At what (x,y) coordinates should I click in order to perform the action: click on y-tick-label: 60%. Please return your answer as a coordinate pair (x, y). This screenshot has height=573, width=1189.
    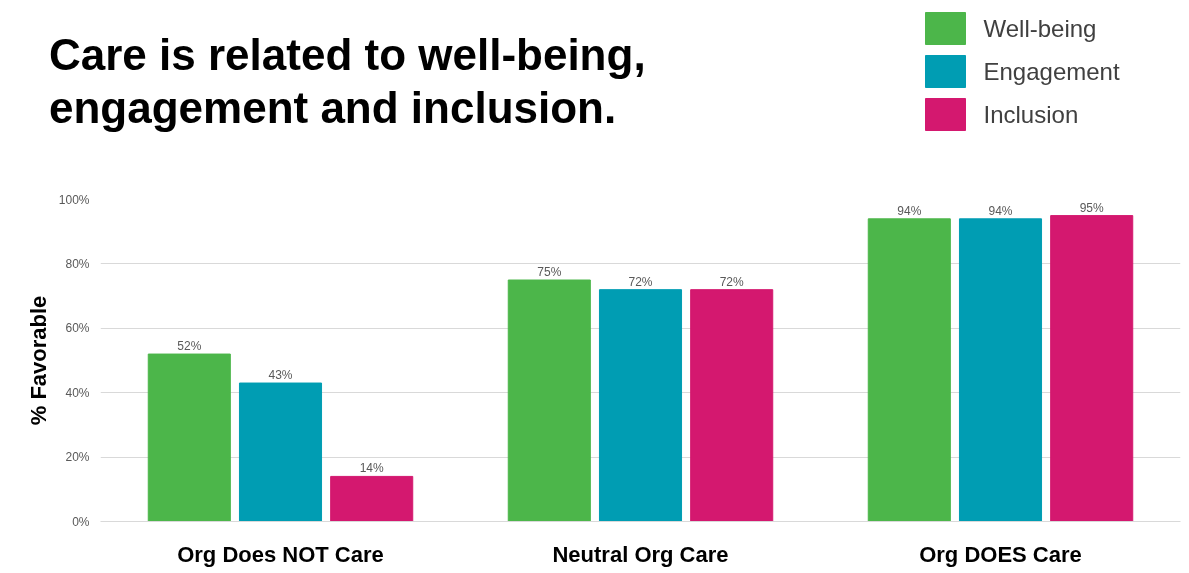
    Looking at the image, I should click on (77, 328).